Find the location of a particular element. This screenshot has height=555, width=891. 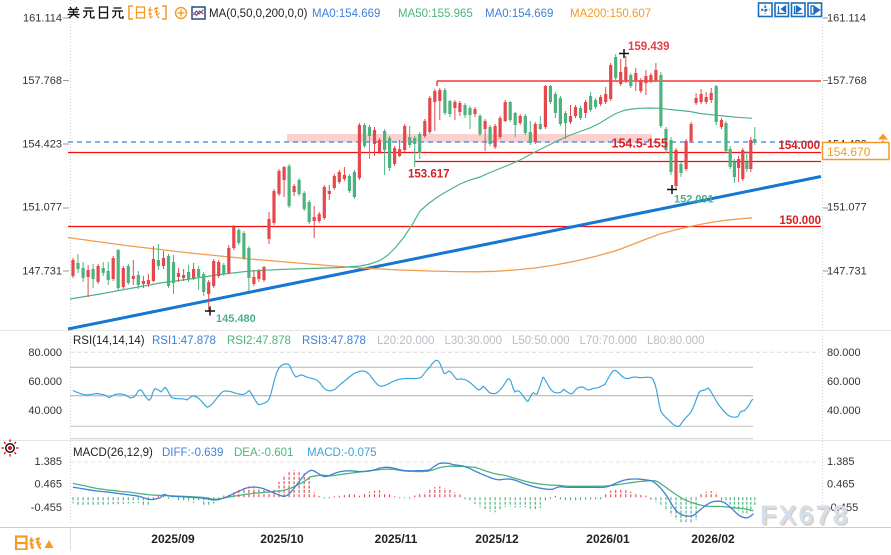

svg-text: L50:50.000 is located at coordinates (541, 341).